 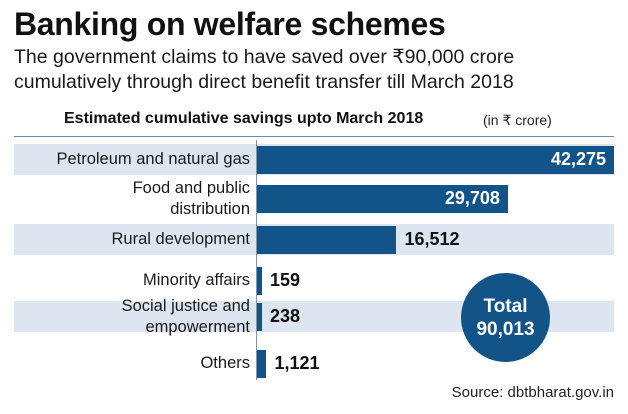 What do you see at coordinates (191, 187) in the screenshot?
I see `category-label-line: Food and public` at bounding box center [191, 187].